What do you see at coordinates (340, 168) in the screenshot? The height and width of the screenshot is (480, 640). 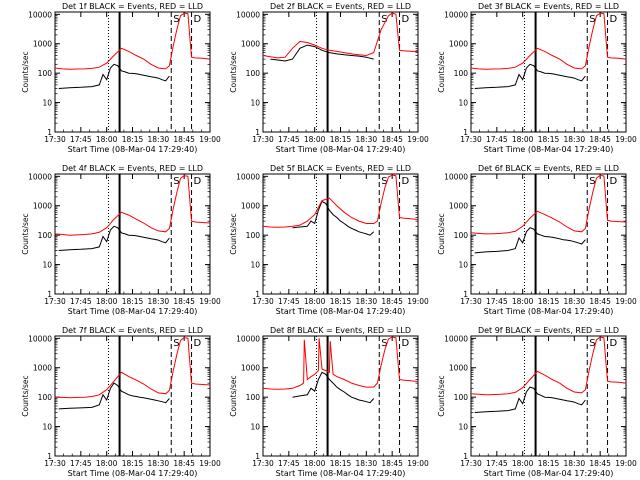 I see `panel-title: Det 5f BLACK = Events, RED = LLD` at bounding box center [340, 168].